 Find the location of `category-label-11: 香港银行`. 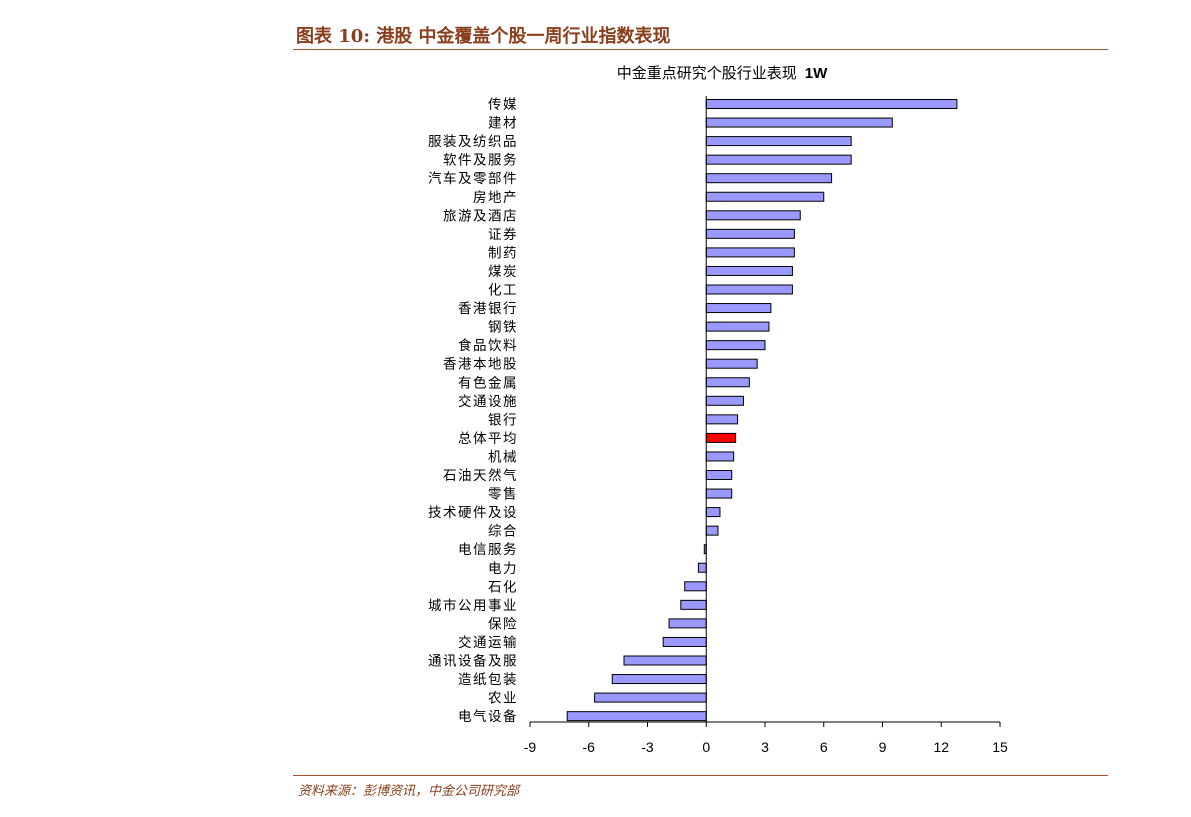

category-label-11: 香港银行 is located at coordinates (488, 309).